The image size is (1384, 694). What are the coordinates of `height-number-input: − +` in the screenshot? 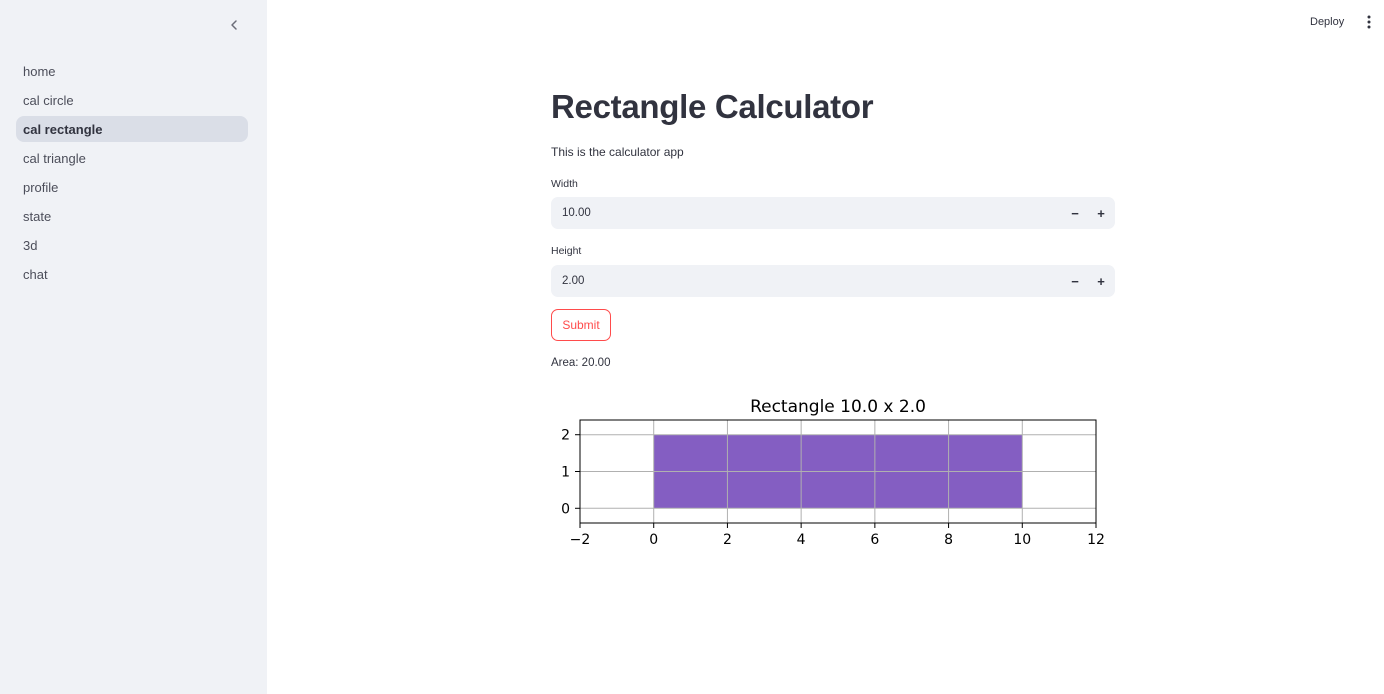 It's located at (833, 281).